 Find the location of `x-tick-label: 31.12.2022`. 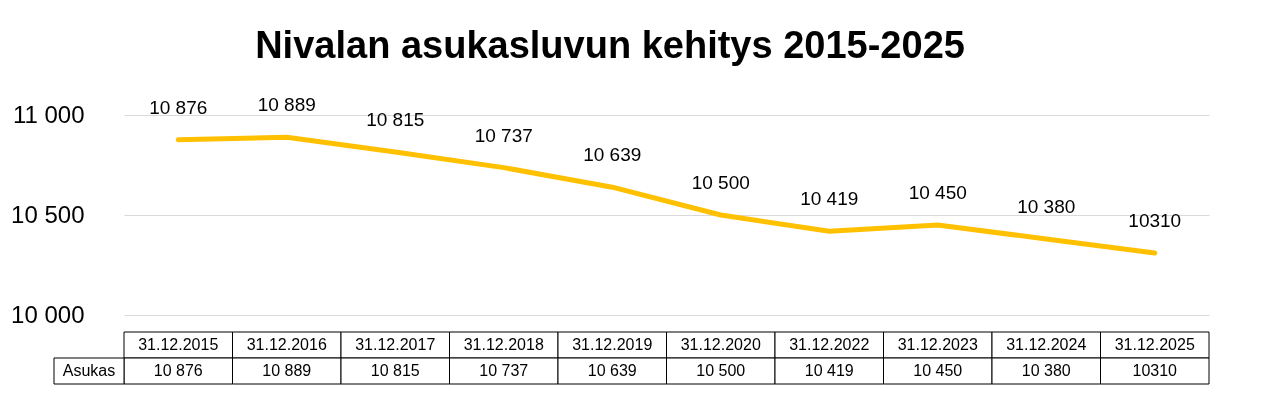

x-tick-label: 31.12.2022 is located at coordinates (829, 344).